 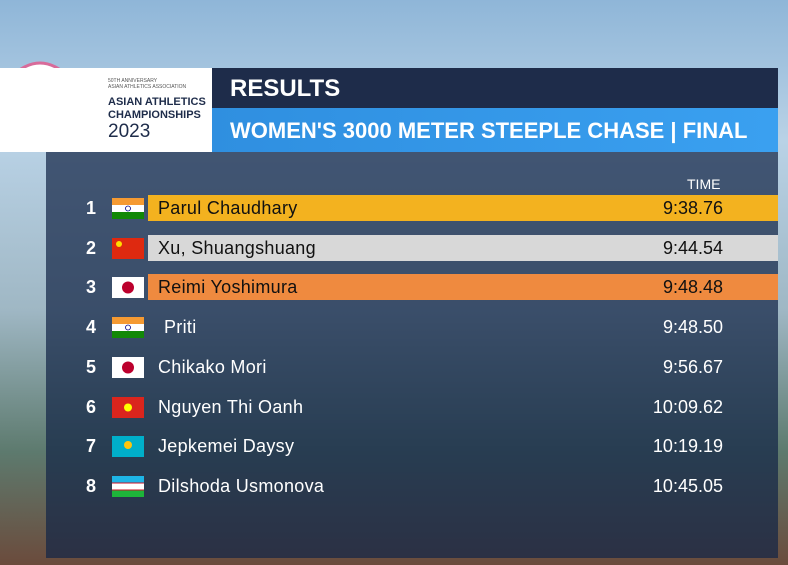 I want to click on athlete-name: Priti, so click(x=180, y=327).